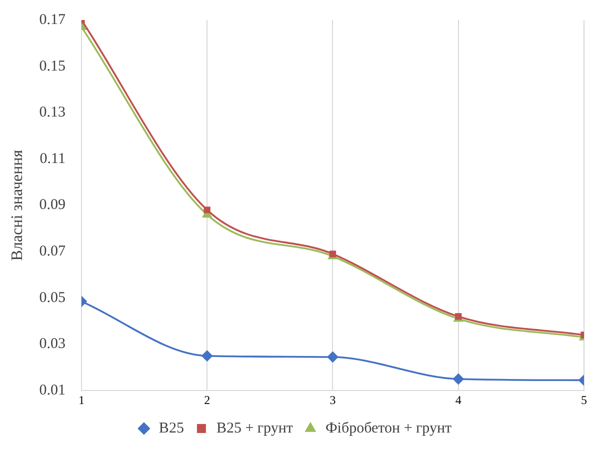  What do you see at coordinates (17, 205) in the screenshot?
I see `y-axis-title: Власні значення` at bounding box center [17, 205].